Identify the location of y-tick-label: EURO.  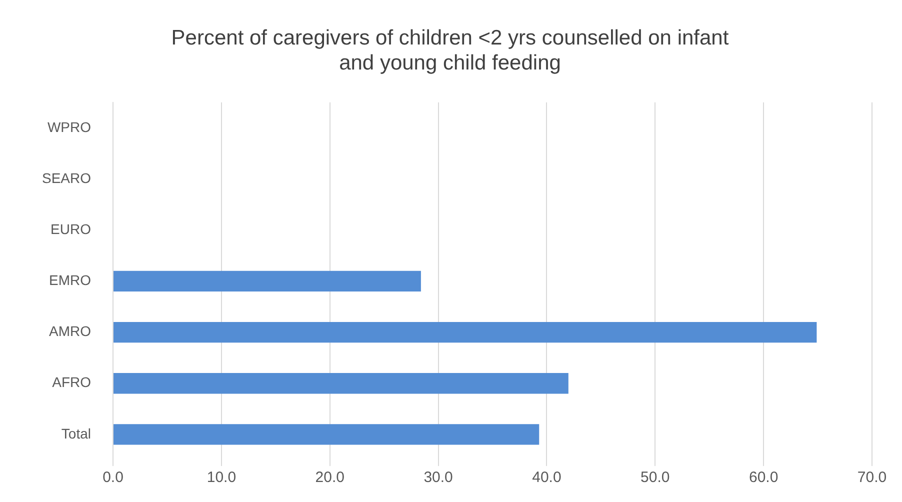
(71, 228).